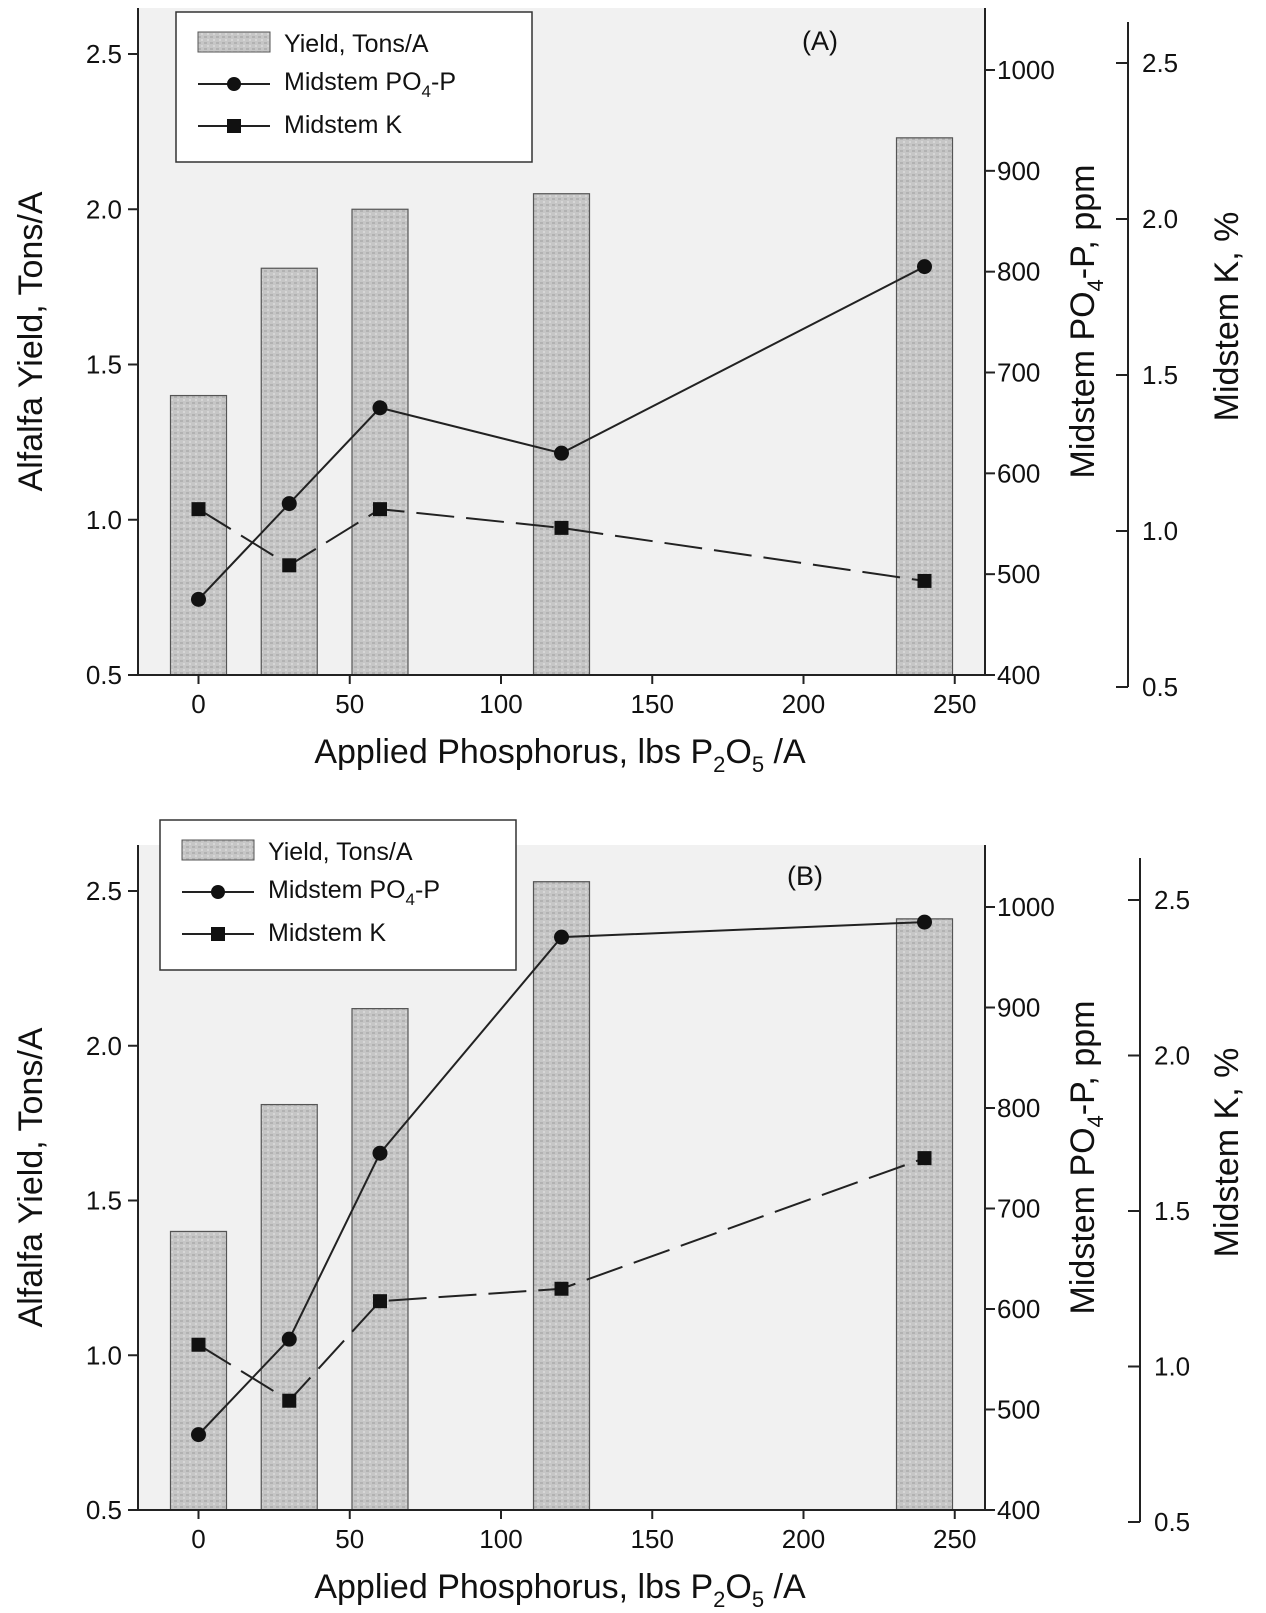 This screenshot has width=1266, height=1613. I want to click on y-left-title: Alfalfa Yield, Tons/A, so click(31, 341).